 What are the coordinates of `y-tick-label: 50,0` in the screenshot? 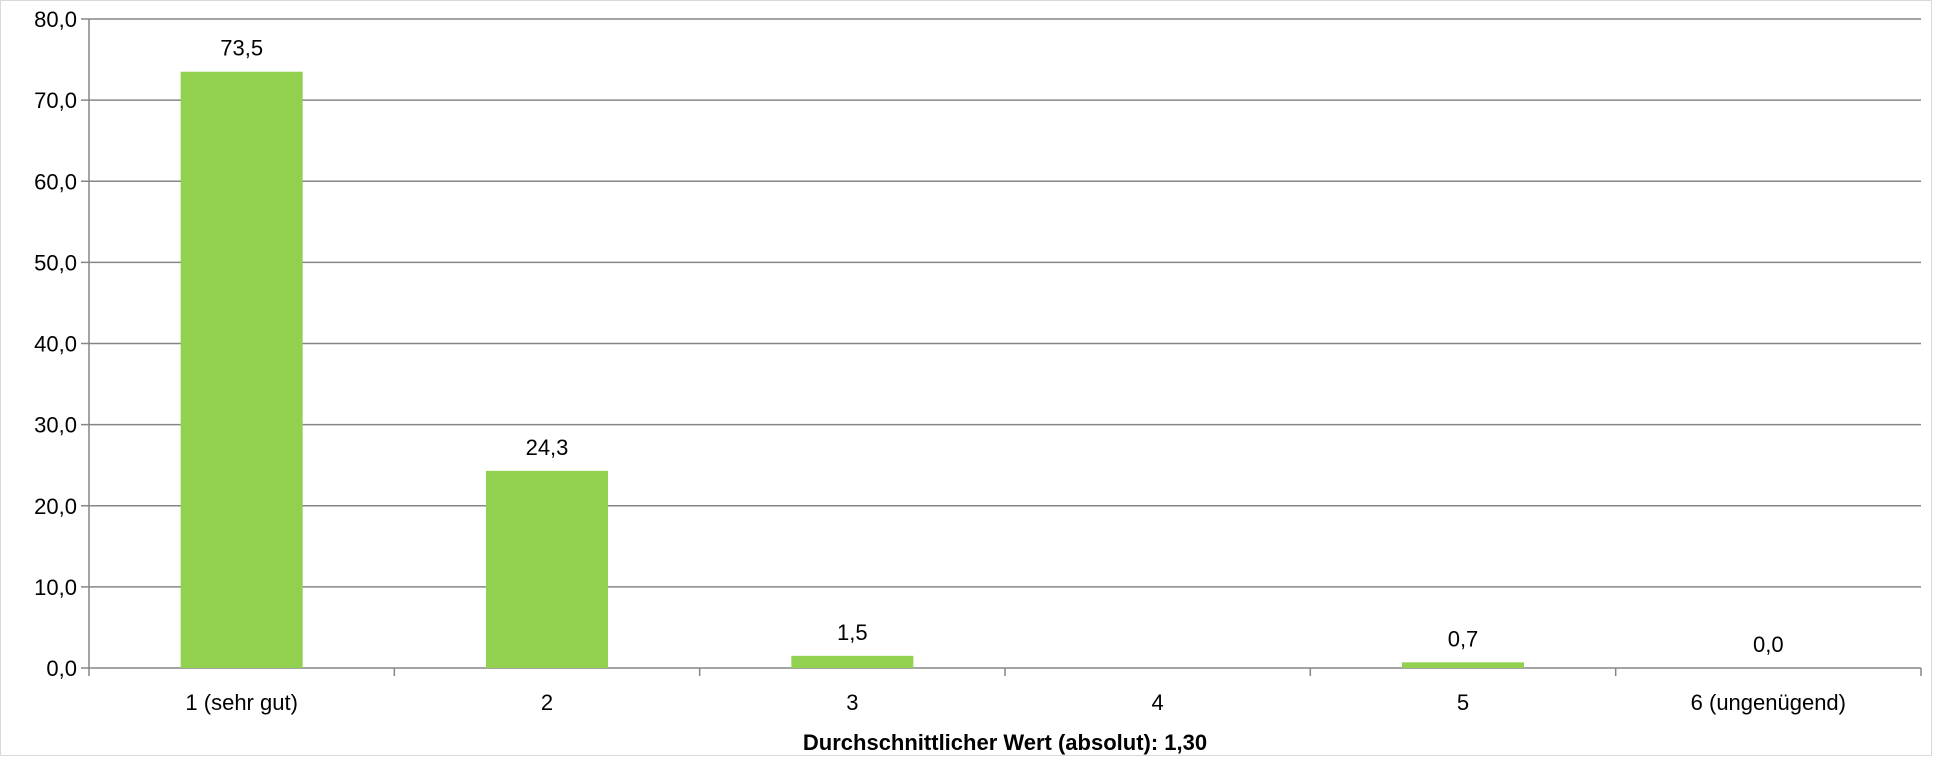 It's located at (55, 262).